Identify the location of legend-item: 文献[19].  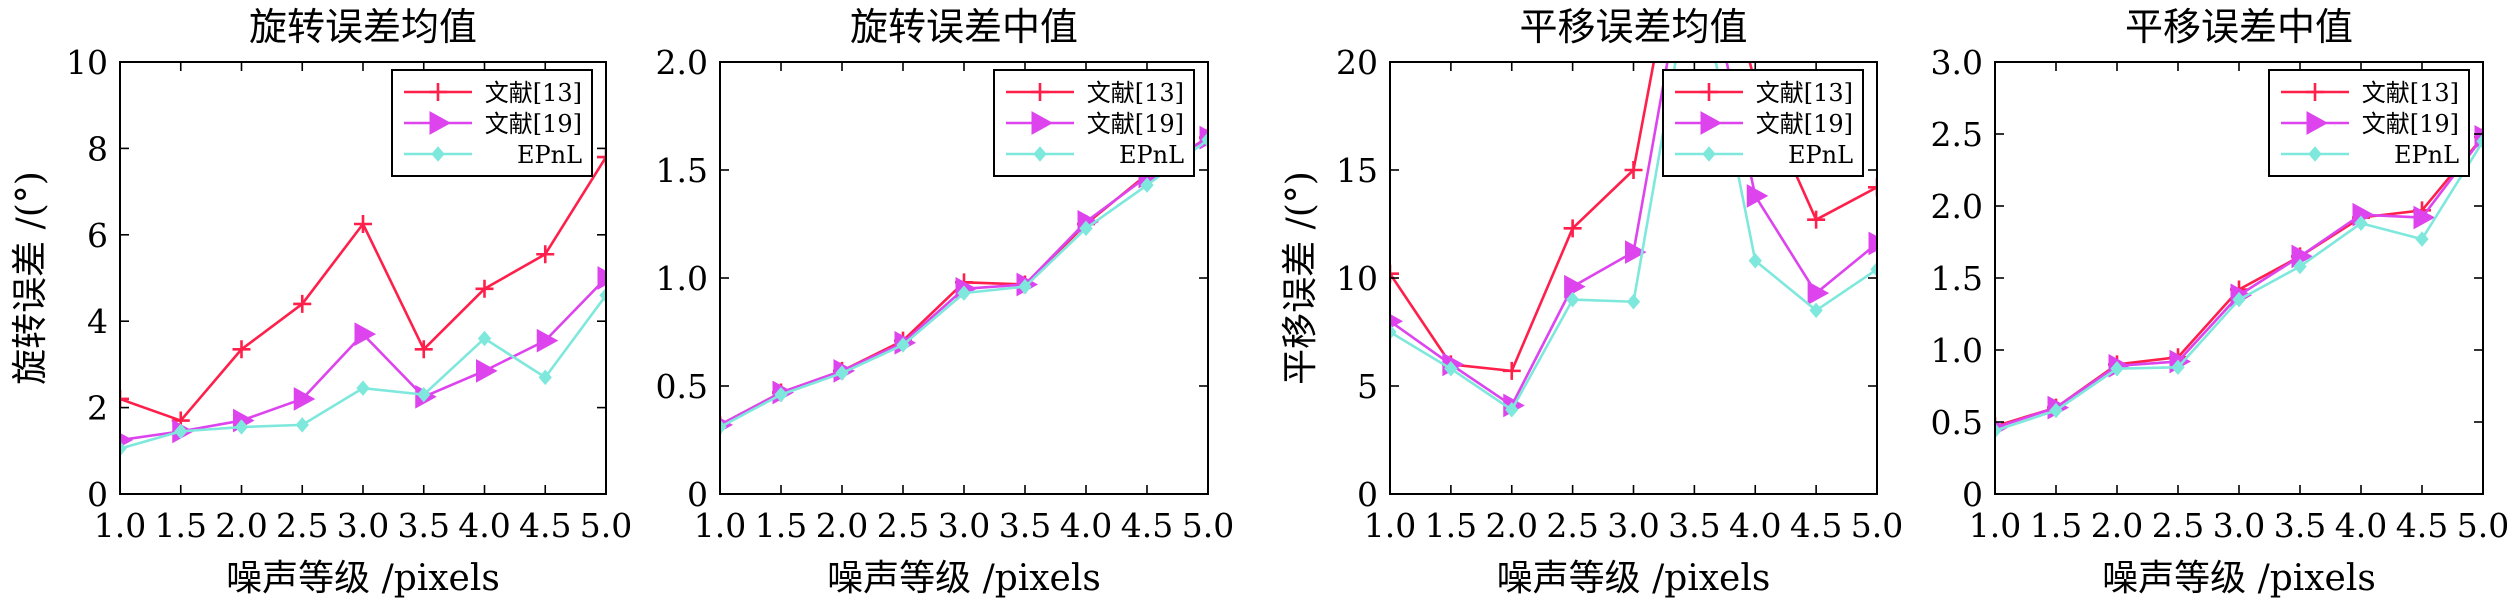
(1095, 124).